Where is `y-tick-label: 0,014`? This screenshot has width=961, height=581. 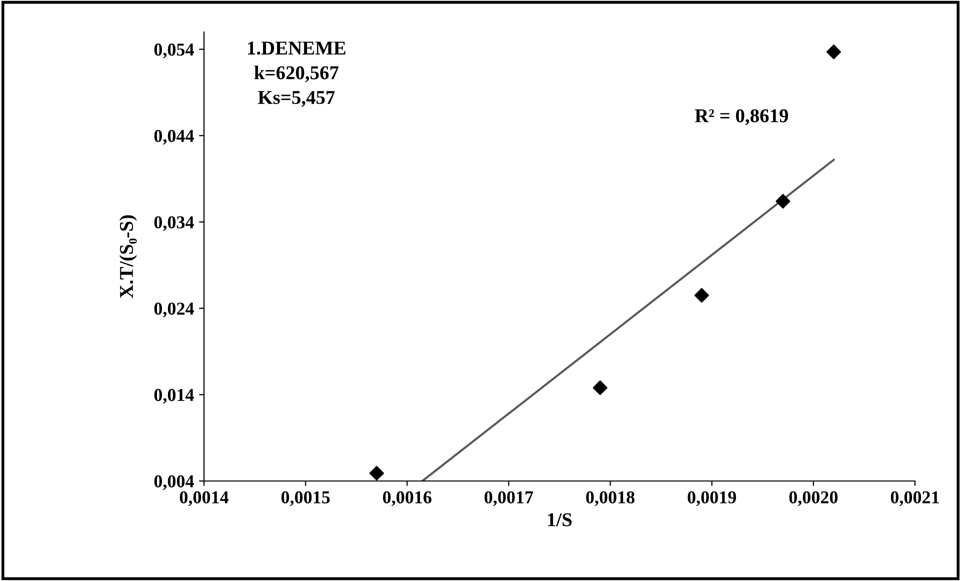
y-tick-label: 0,014 is located at coordinates (174, 396).